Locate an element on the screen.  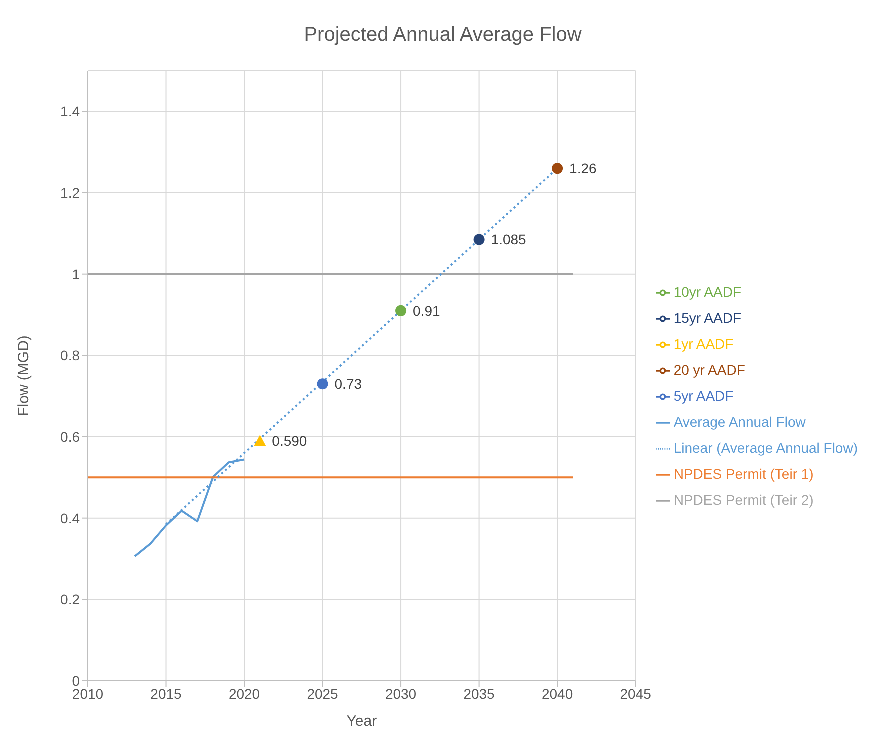
data-label: 0.73 is located at coordinates (348, 384).